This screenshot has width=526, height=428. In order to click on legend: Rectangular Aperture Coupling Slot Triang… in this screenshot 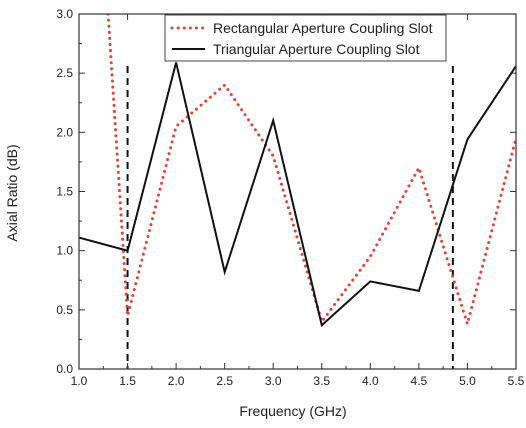, I will do `click(305, 38)`.